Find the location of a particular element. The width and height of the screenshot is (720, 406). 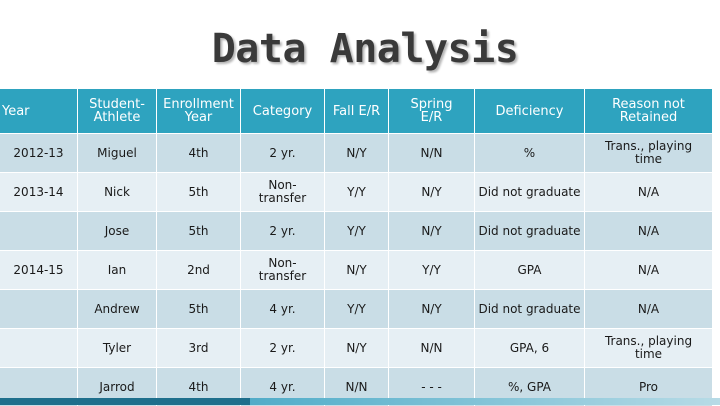

table-row: Andrew 5th 4 yr. Y/Y N/Y Did not graduate N/A is located at coordinates (356, 308).